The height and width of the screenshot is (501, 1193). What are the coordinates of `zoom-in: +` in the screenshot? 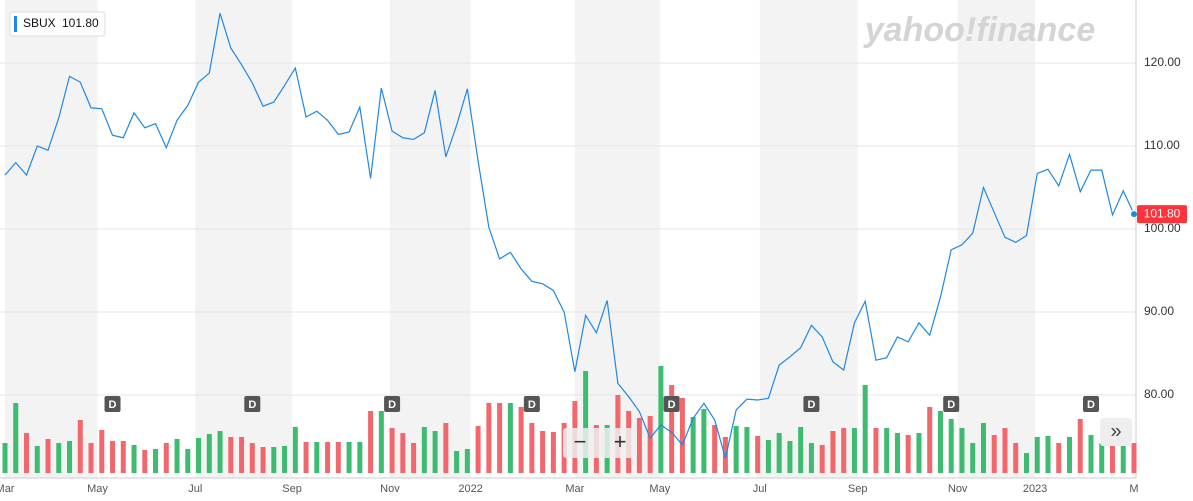 It's located at (620, 441).